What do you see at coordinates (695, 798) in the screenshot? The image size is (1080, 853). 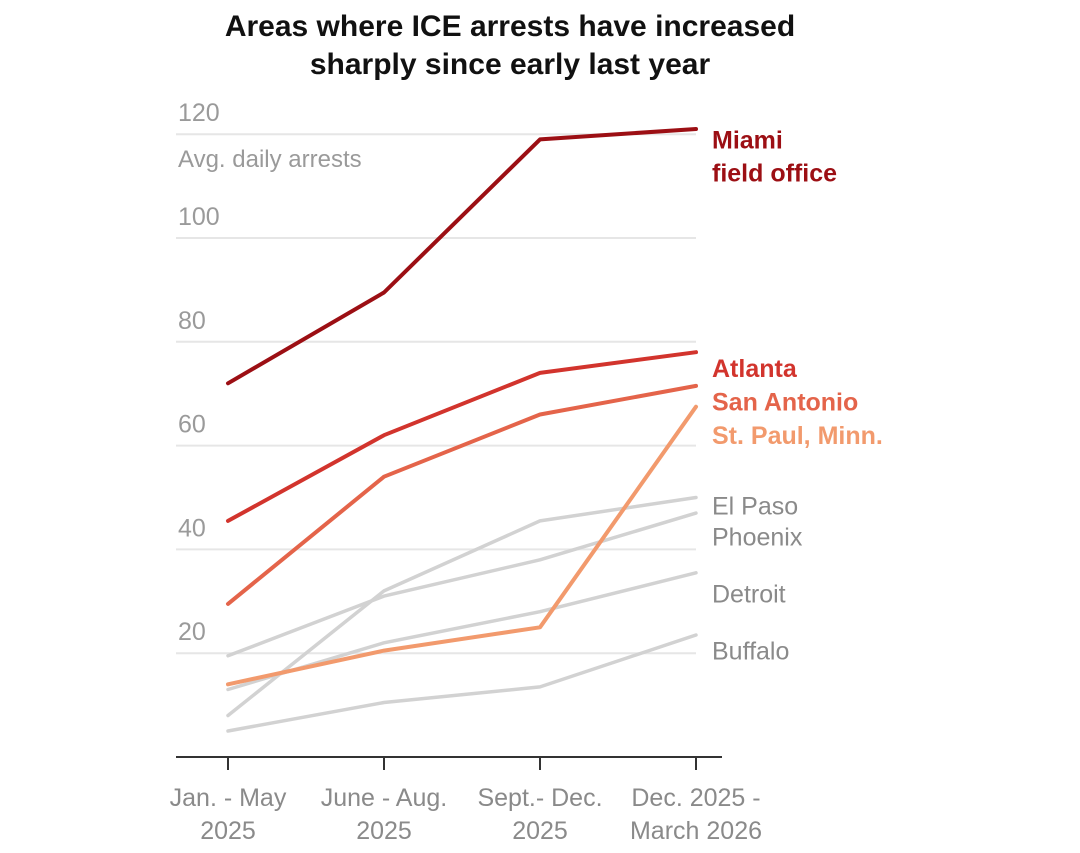 I see `x-tick-label: Dec. 2025 -` at bounding box center [695, 798].